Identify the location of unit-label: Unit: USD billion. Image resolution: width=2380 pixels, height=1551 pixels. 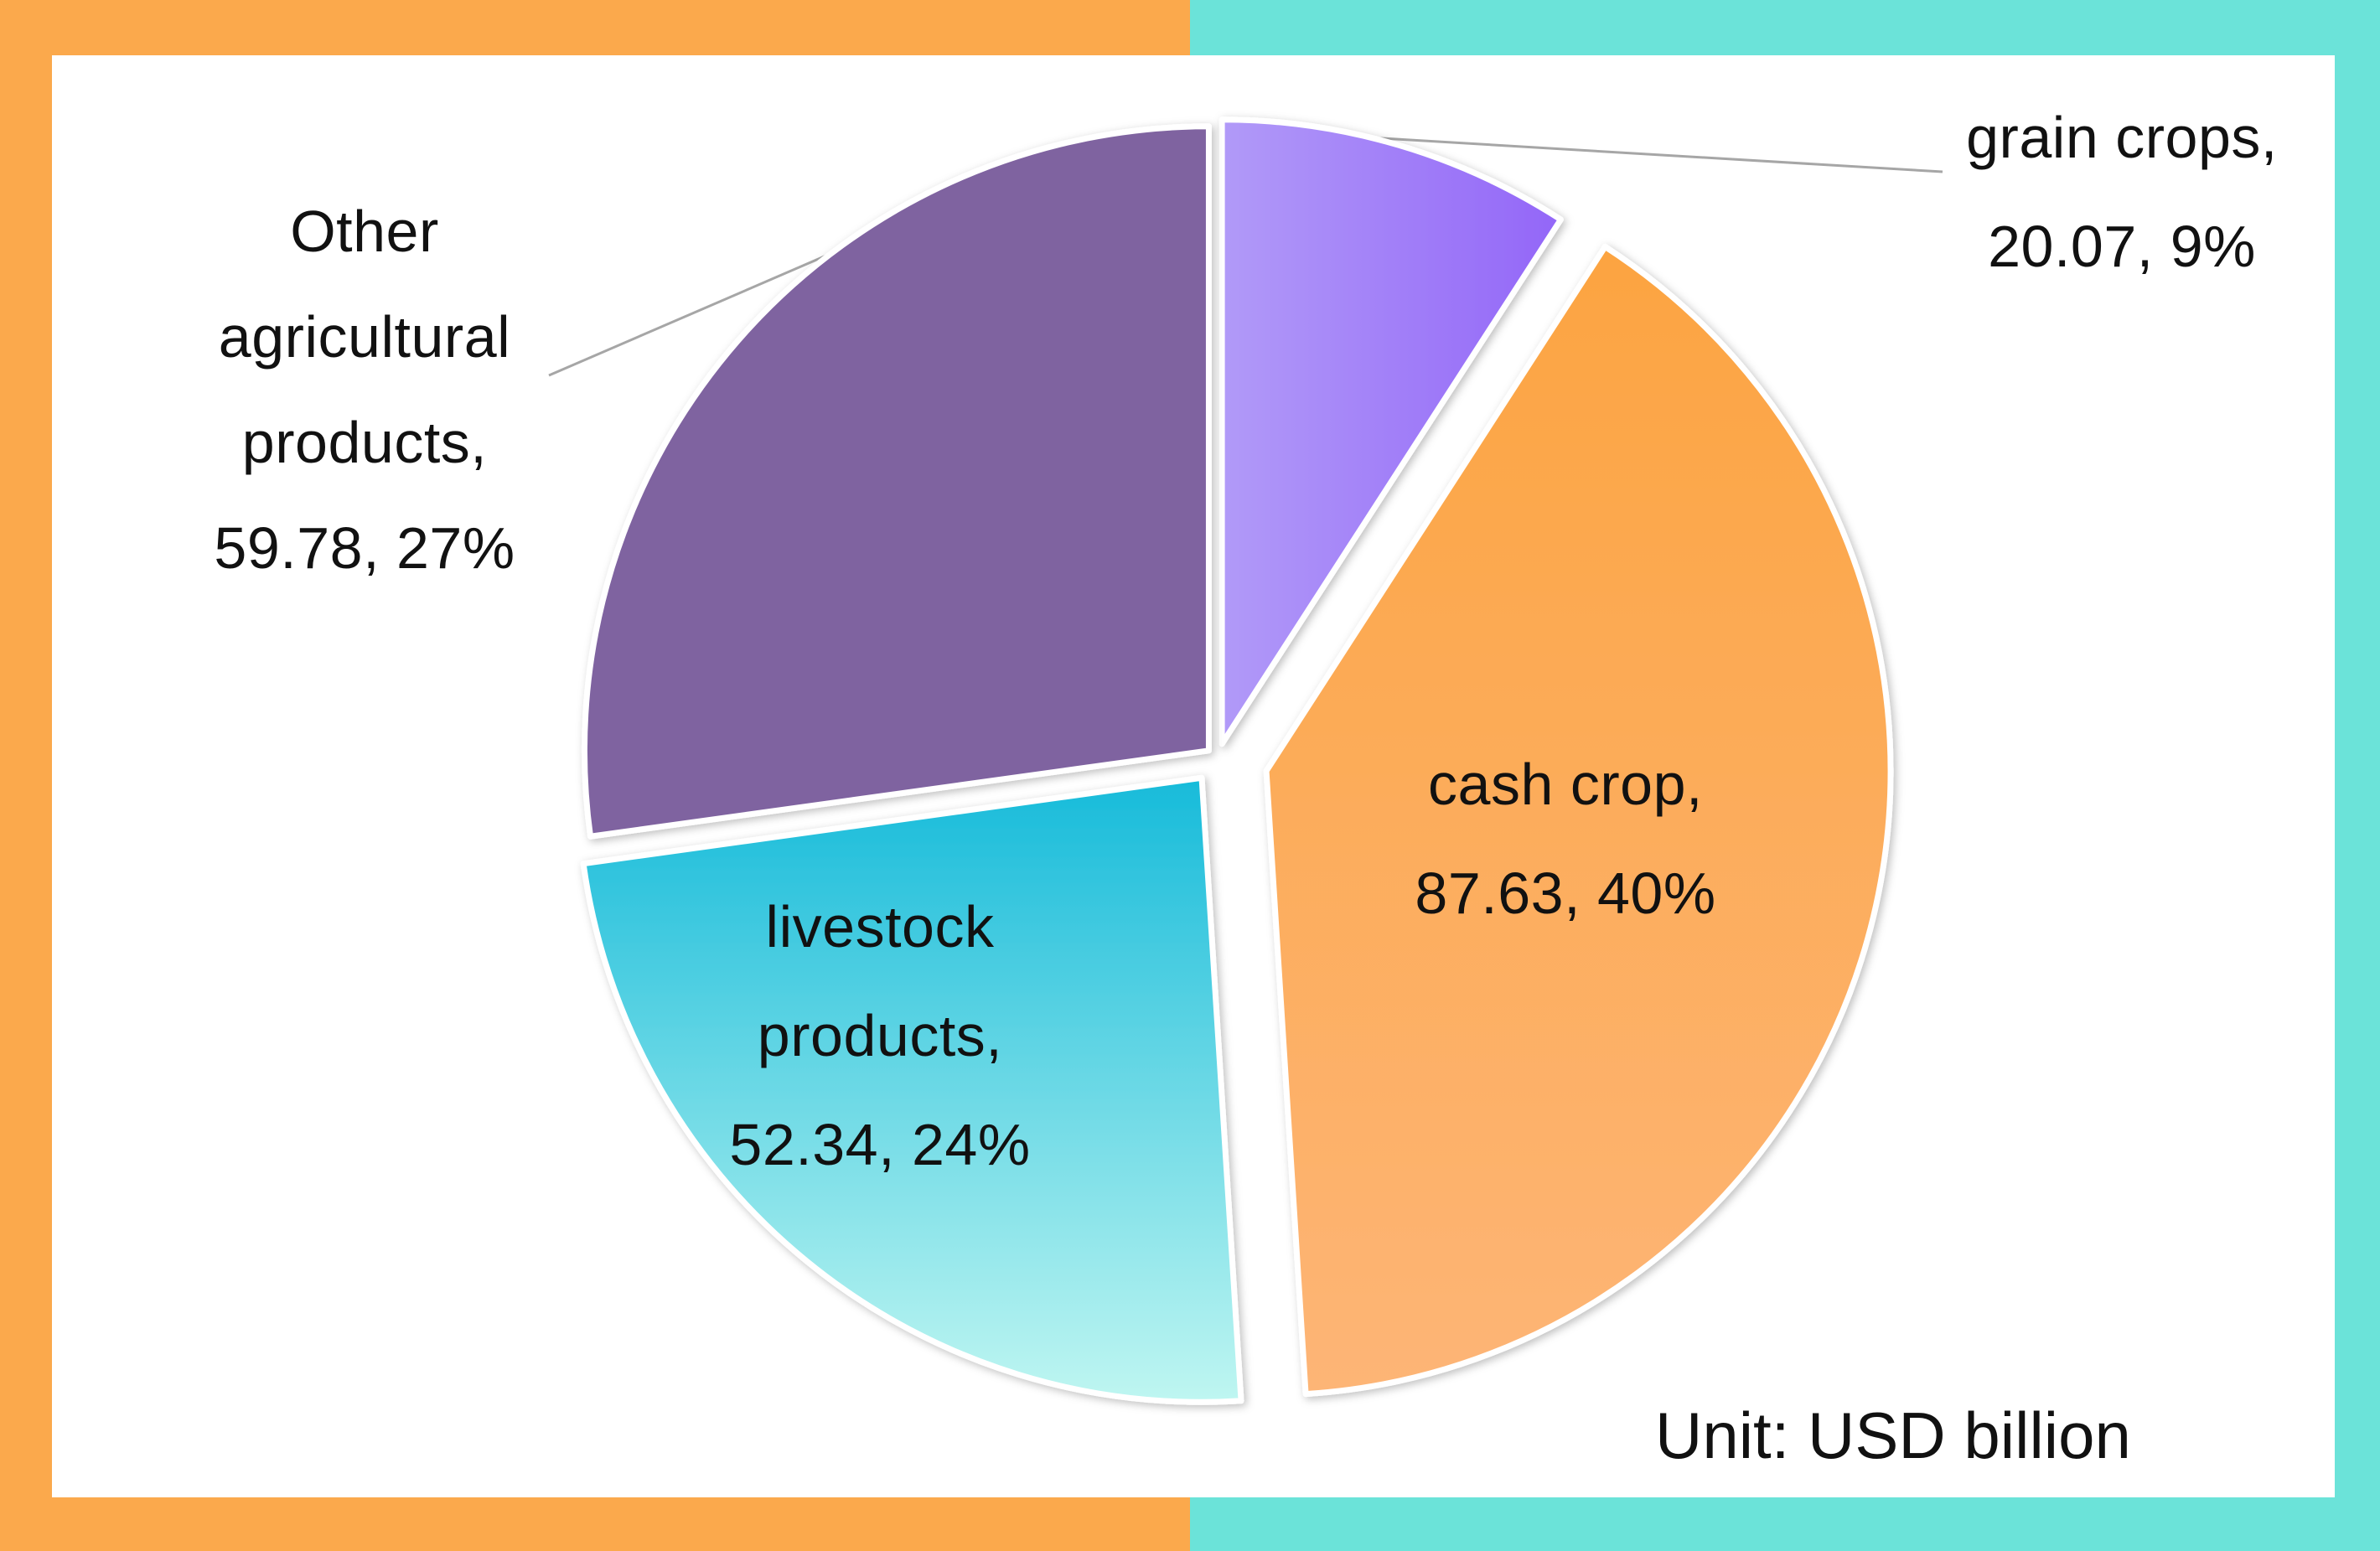
(1893, 1435).